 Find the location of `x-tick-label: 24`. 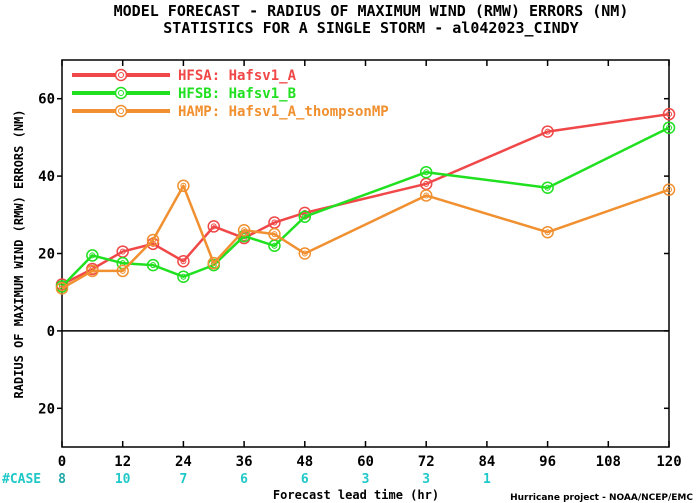

x-tick-label: 24 is located at coordinates (183, 462).